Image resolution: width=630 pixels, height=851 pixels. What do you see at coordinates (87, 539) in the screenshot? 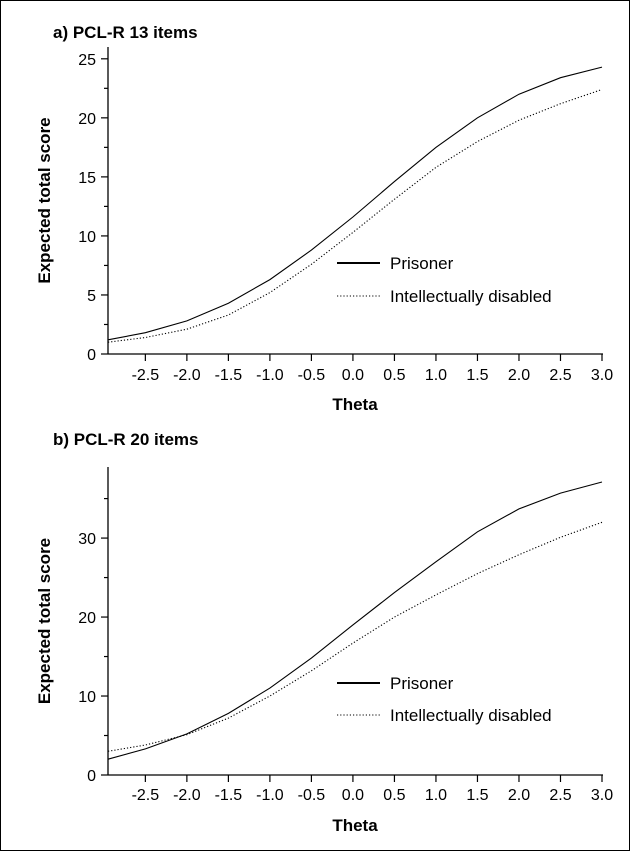
I see `y-tick-label: 30` at bounding box center [87, 539].